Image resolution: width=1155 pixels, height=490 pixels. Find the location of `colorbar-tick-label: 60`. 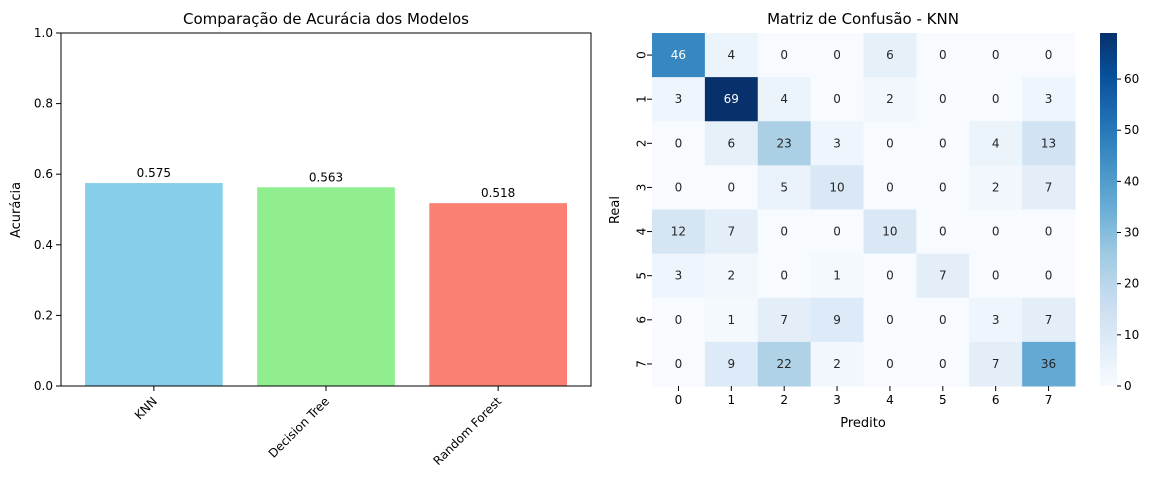

colorbar-tick-label: 60 is located at coordinates (1131, 79).